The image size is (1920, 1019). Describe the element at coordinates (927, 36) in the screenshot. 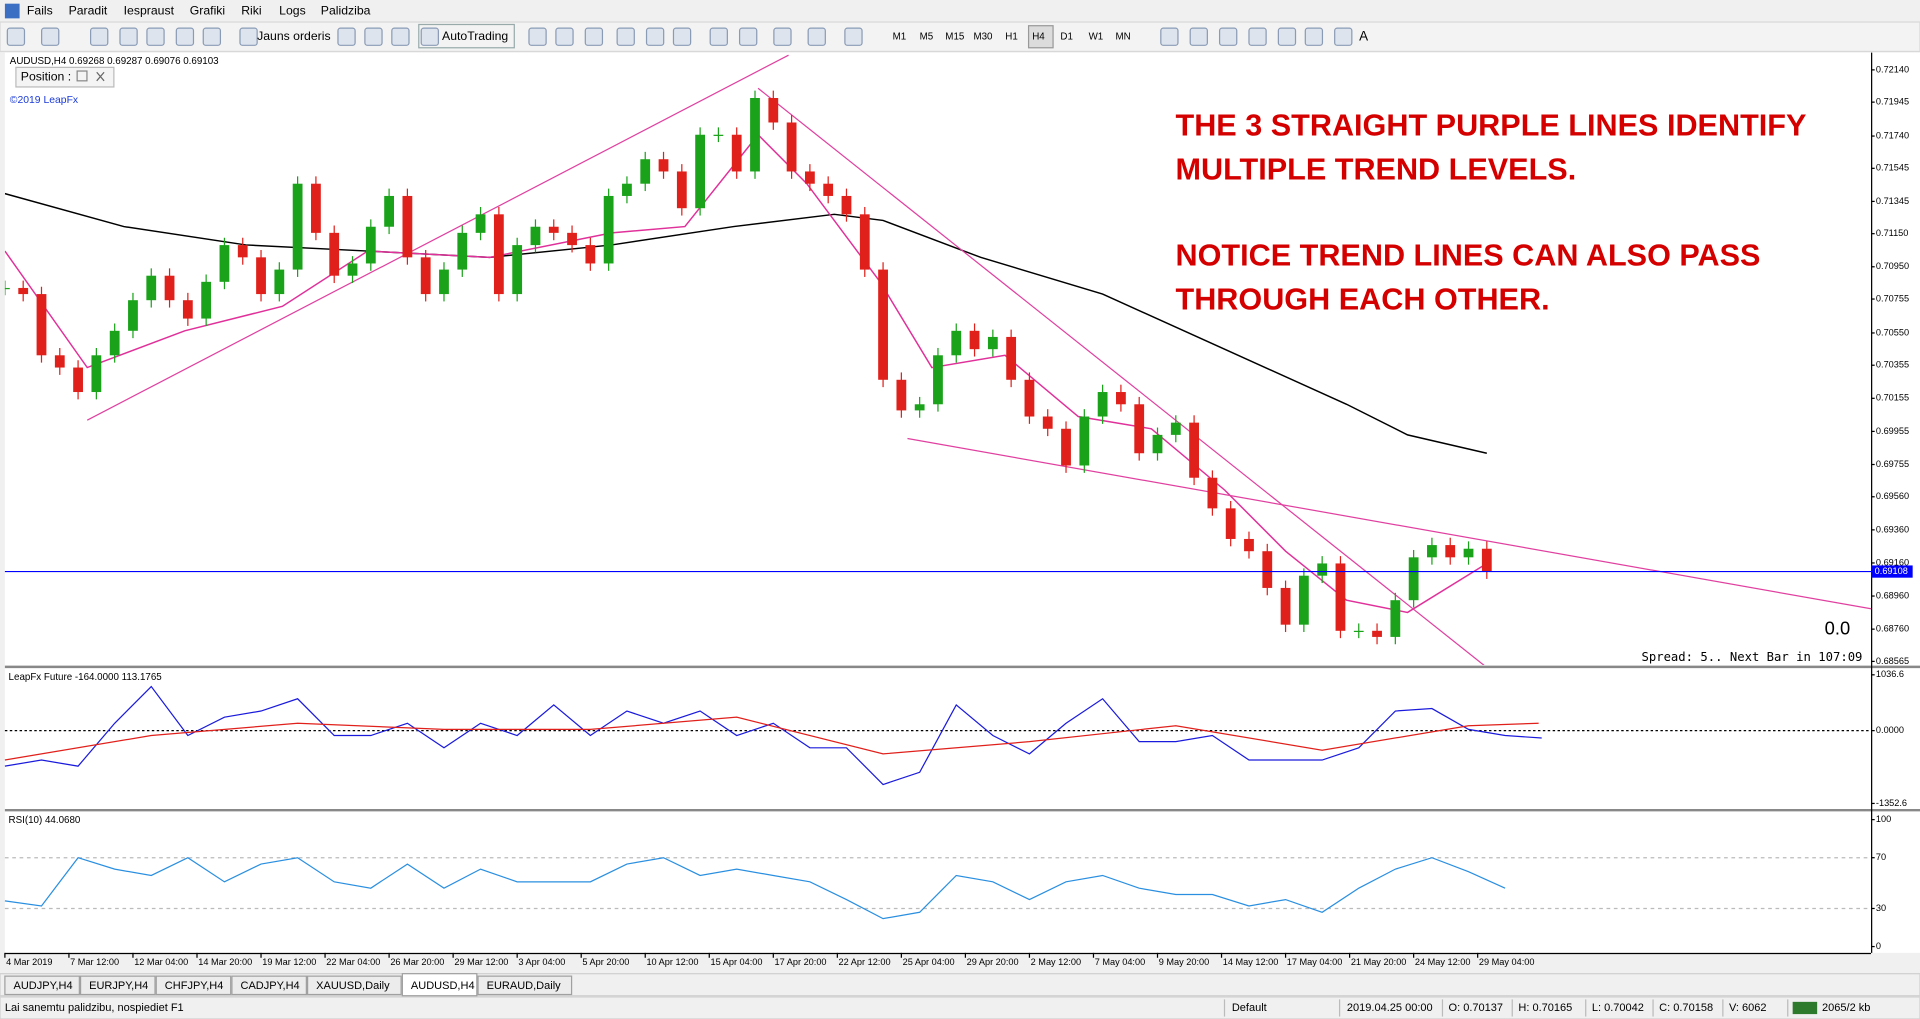

I see `timeframe-button: M5` at that location.